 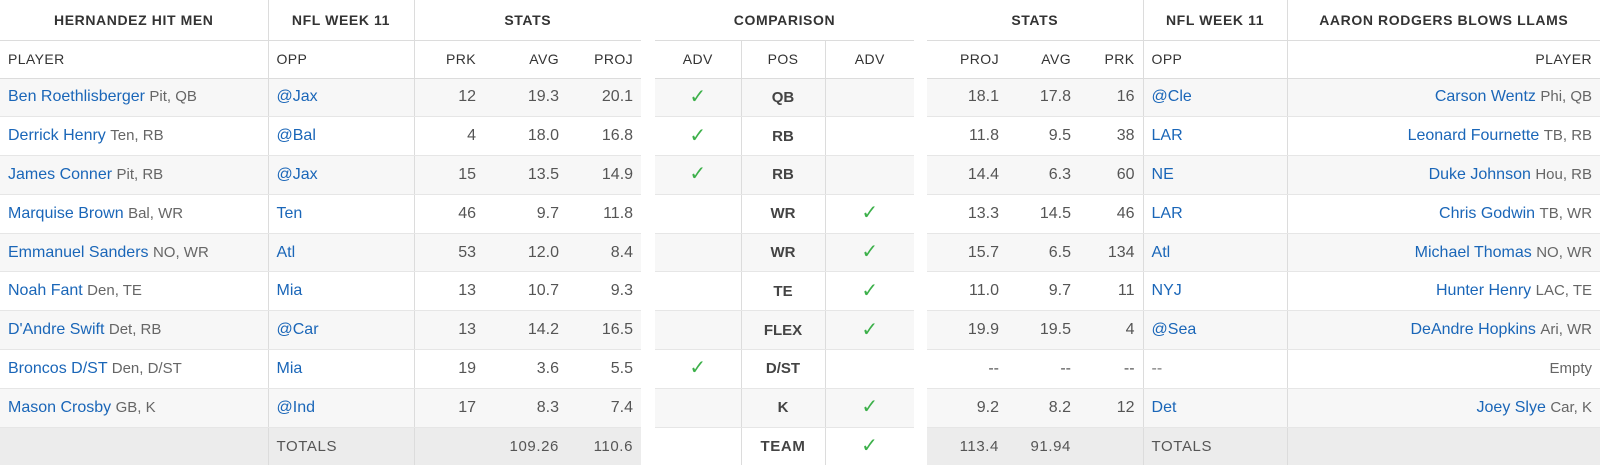 What do you see at coordinates (449, 175) in the screenshot?
I see `prk-cell: 15` at bounding box center [449, 175].